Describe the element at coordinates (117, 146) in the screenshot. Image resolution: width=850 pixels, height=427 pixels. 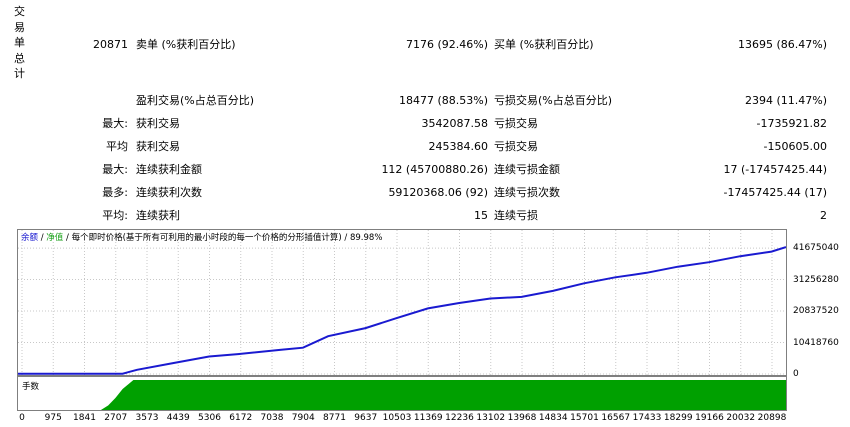
I see `row-prefix: 平均` at that location.